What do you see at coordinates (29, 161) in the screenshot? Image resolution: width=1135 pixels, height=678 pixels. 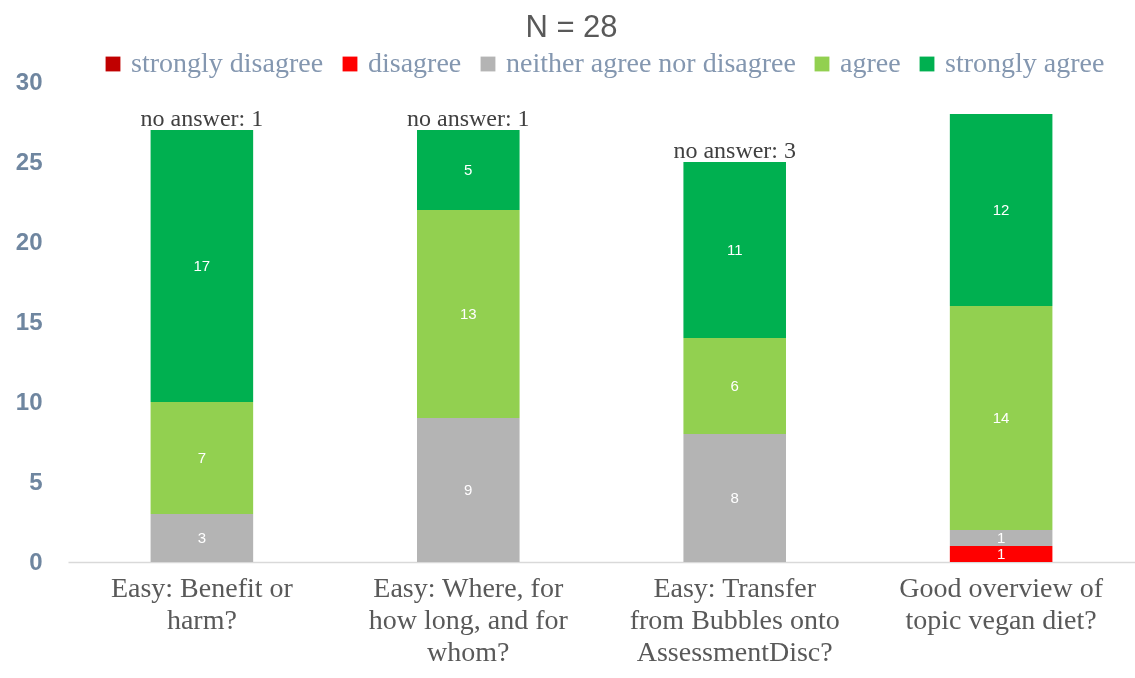 I see `y-tick-label: 25` at bounding box center [29, 161].